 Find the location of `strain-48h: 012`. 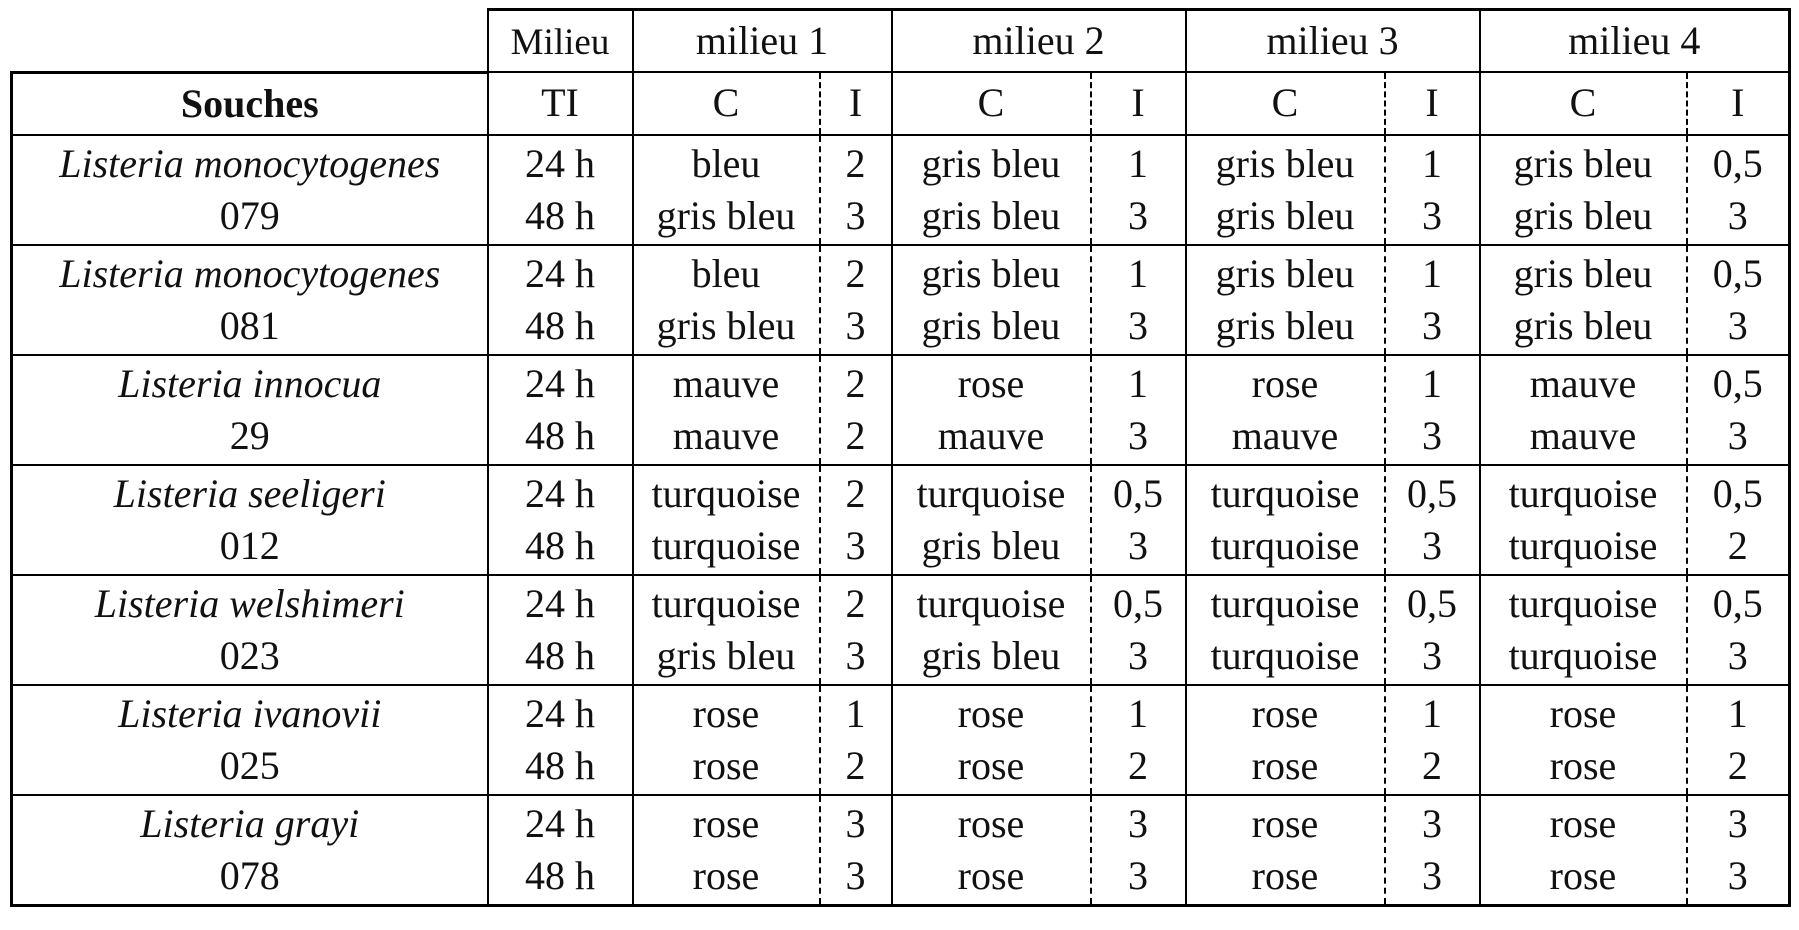

strain-48h: 012 is located at coordinates (250, 546).